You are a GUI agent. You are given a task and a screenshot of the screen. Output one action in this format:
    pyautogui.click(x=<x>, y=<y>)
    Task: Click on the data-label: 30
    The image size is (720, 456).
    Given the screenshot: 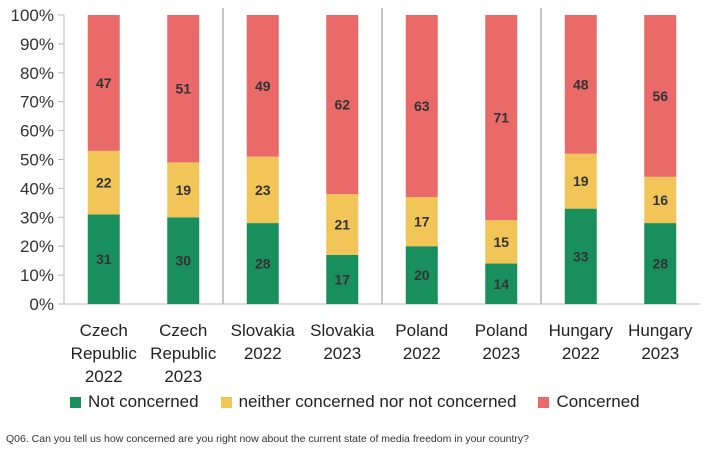 What is the action you would take?
    pyautogui.click(x=183, y=261)
    